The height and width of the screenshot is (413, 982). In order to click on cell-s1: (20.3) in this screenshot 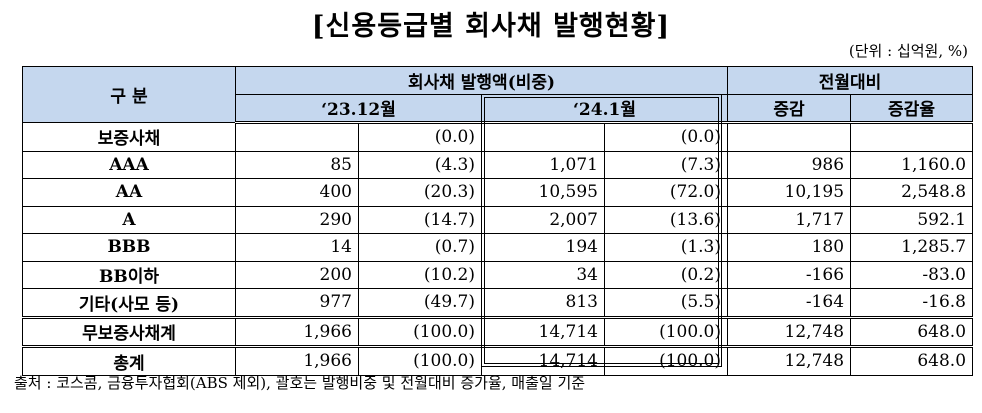, I will do `click(420, 192)`.